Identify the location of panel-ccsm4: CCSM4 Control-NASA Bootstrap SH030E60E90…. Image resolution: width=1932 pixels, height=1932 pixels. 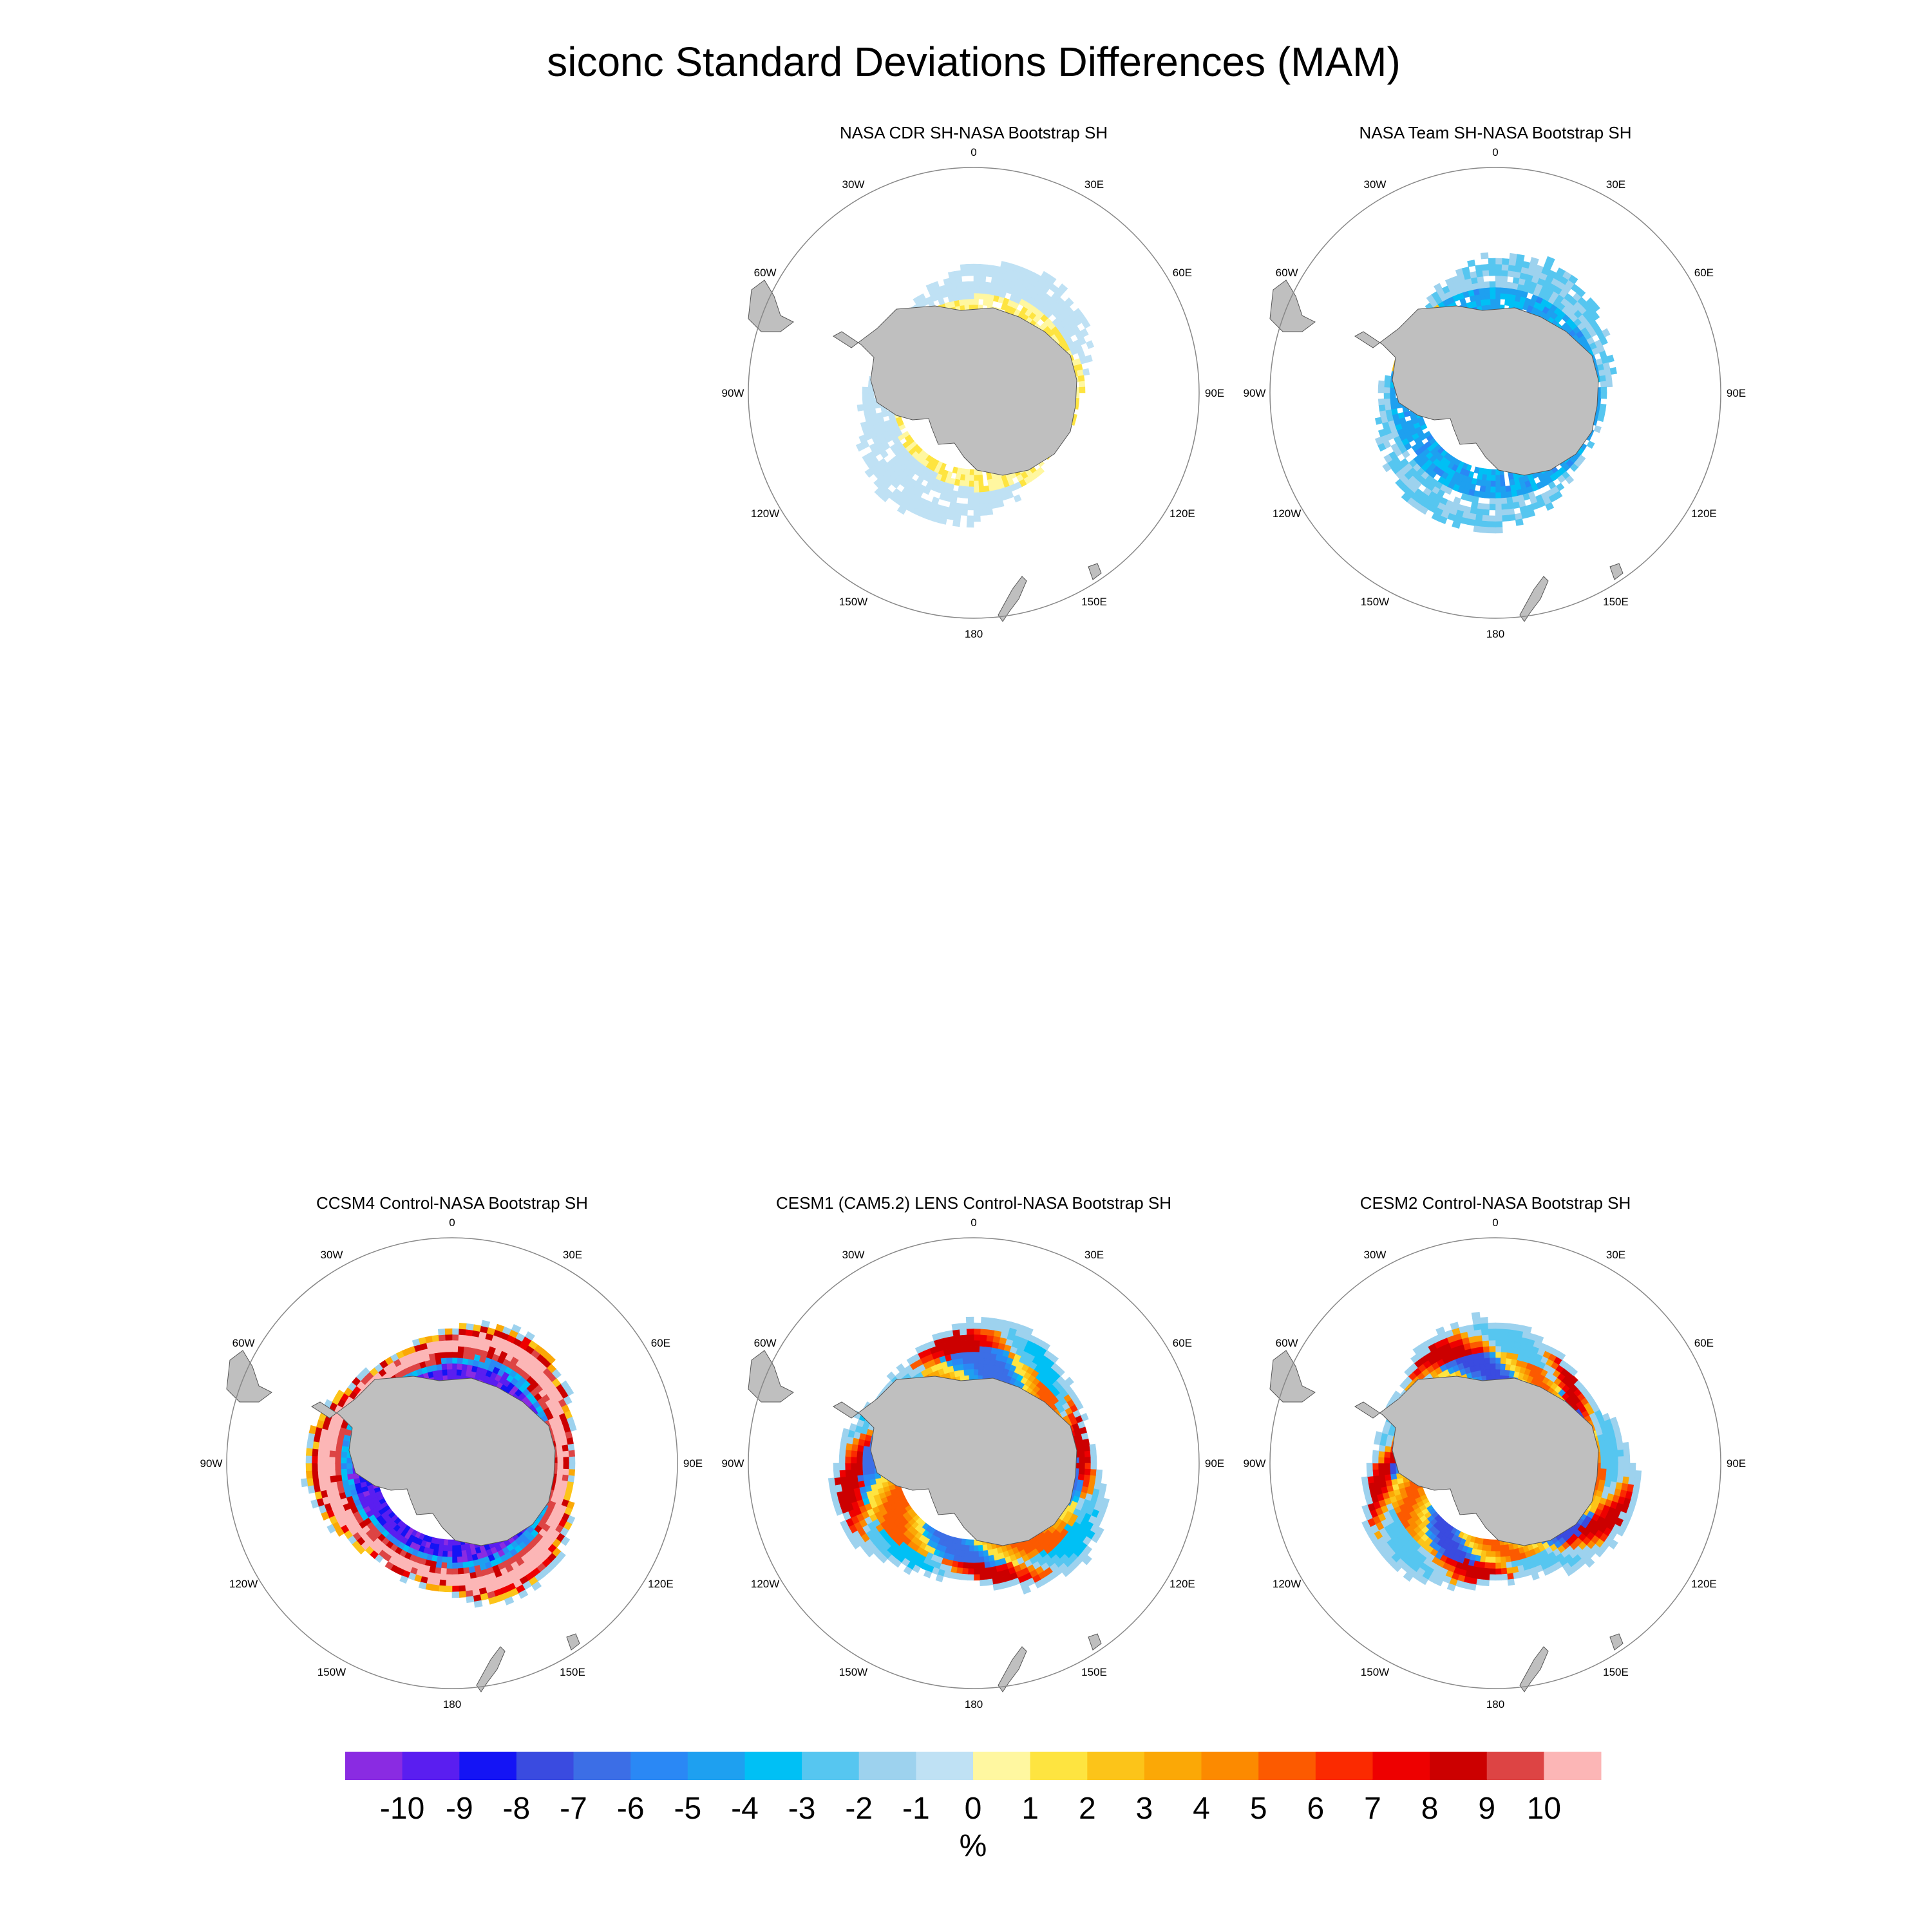
(451, 1451).